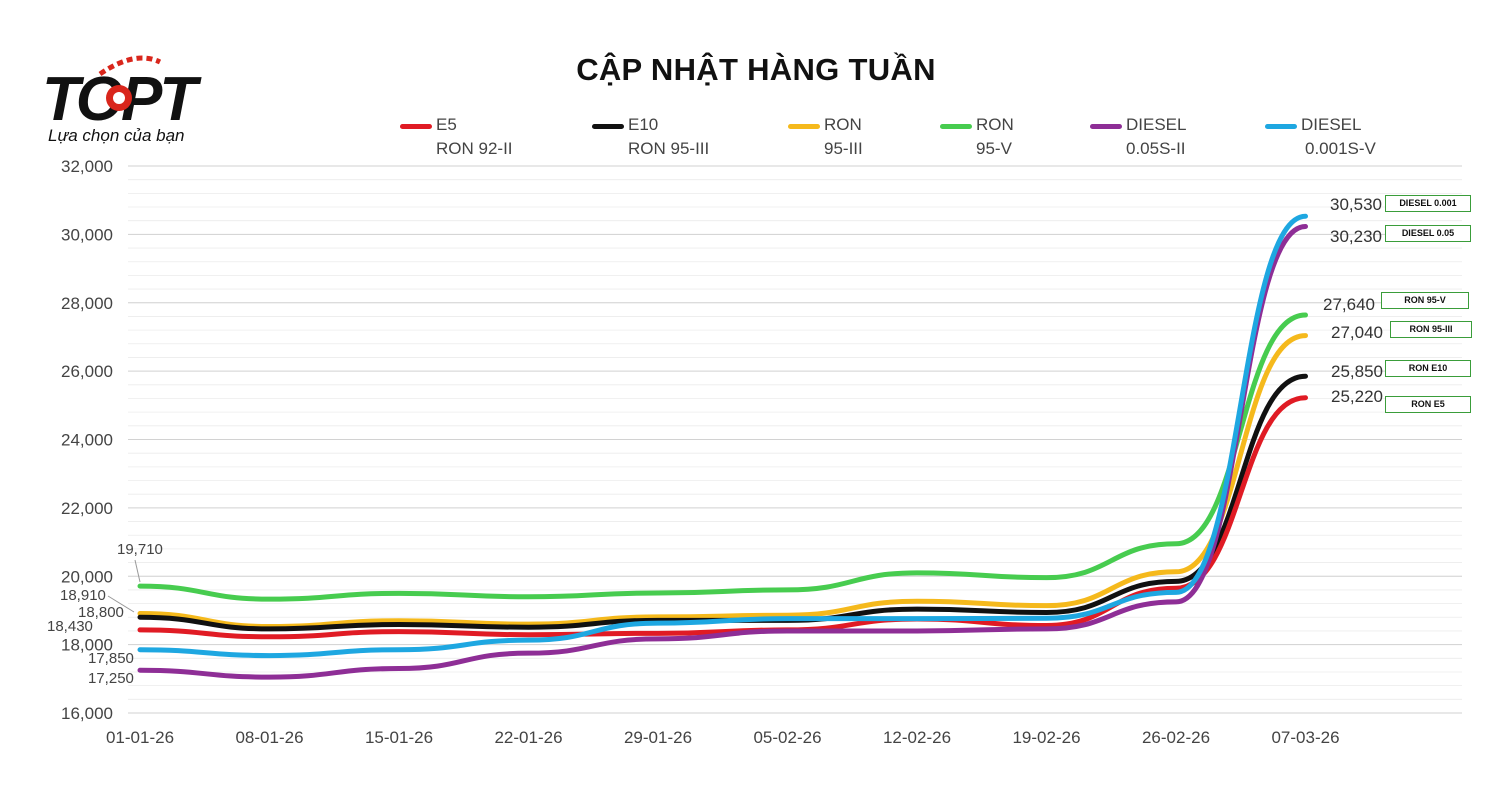 The height and width of the screenshot is (787, 1512). What do you see at coordinates (123, 94) in the screenshot?
I see `logo-graphic: TOPT` at bounding box center [123, 94].